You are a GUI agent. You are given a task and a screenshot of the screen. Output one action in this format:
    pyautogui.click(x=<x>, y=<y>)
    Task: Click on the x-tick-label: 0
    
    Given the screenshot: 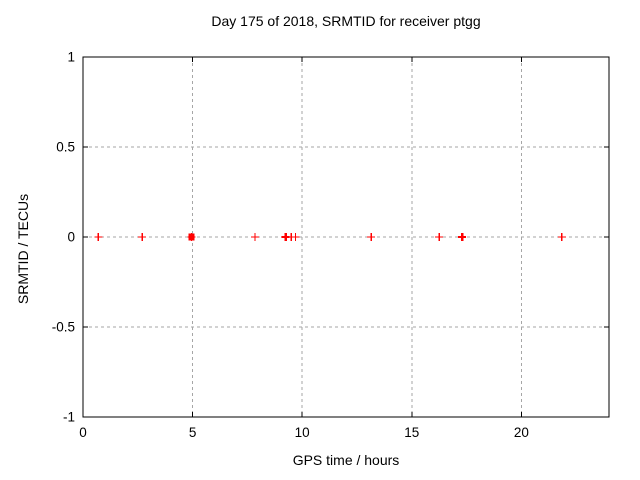 What is the action you would take?
    pyautogui.click(x=83, y=432)
    